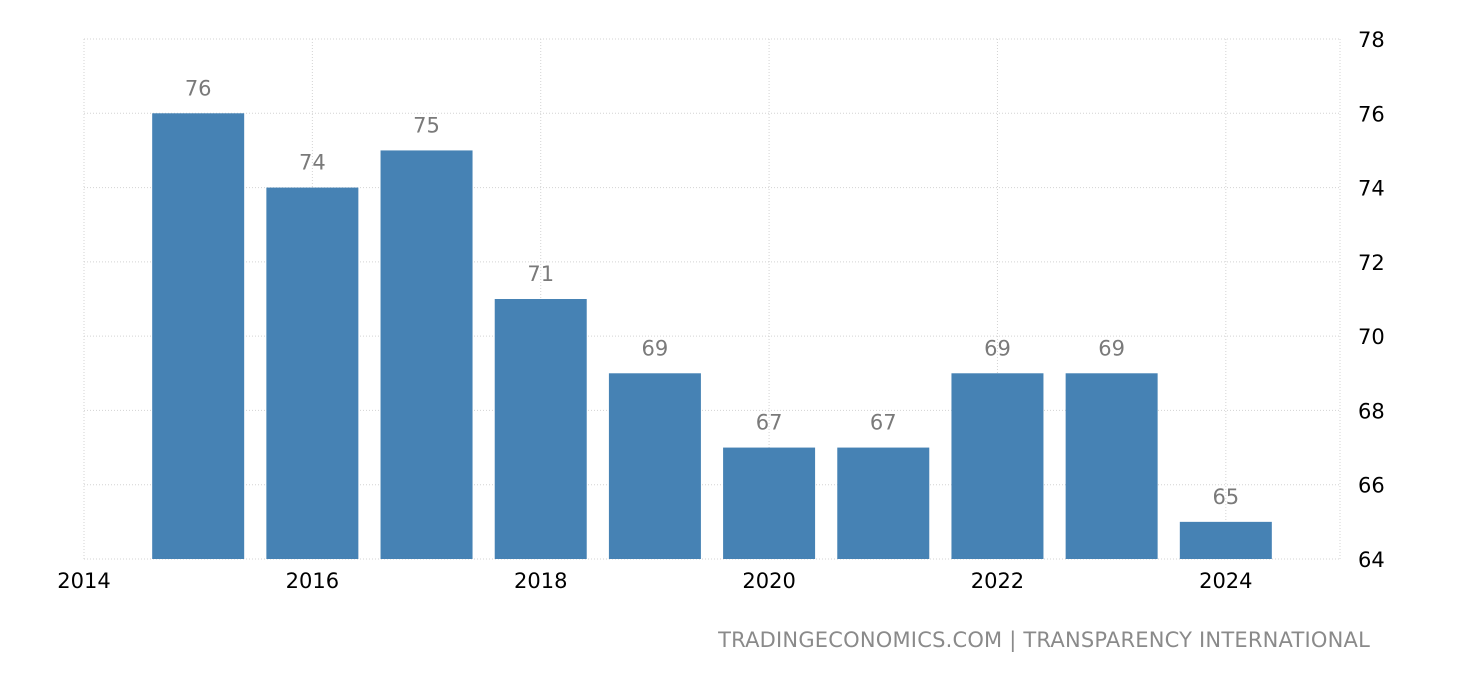  I want to click on data-label-2023: 69, so click(1111, 348).